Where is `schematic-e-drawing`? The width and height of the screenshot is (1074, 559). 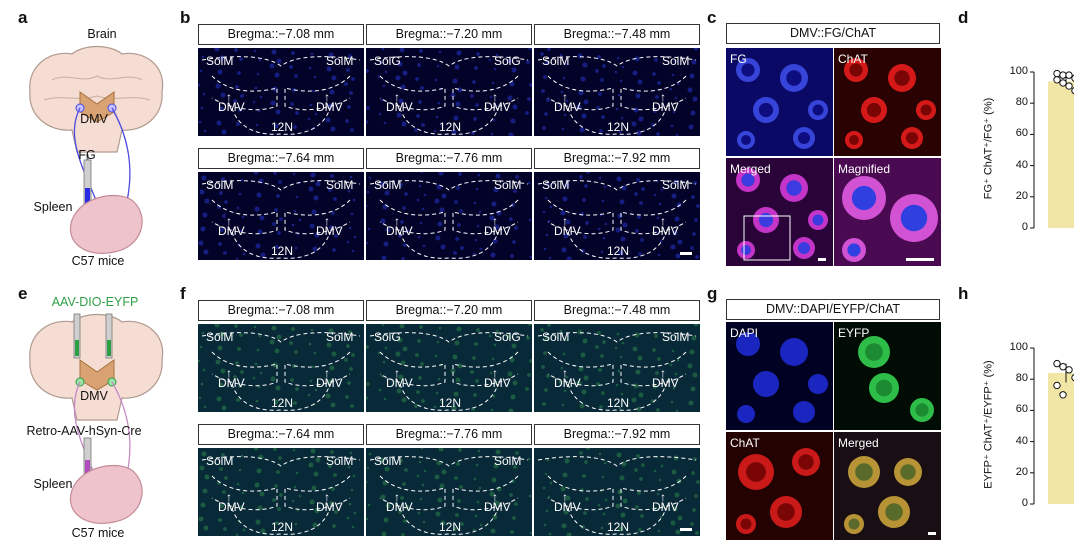 schematic-e-drawing is located at coordinates (96, 418).